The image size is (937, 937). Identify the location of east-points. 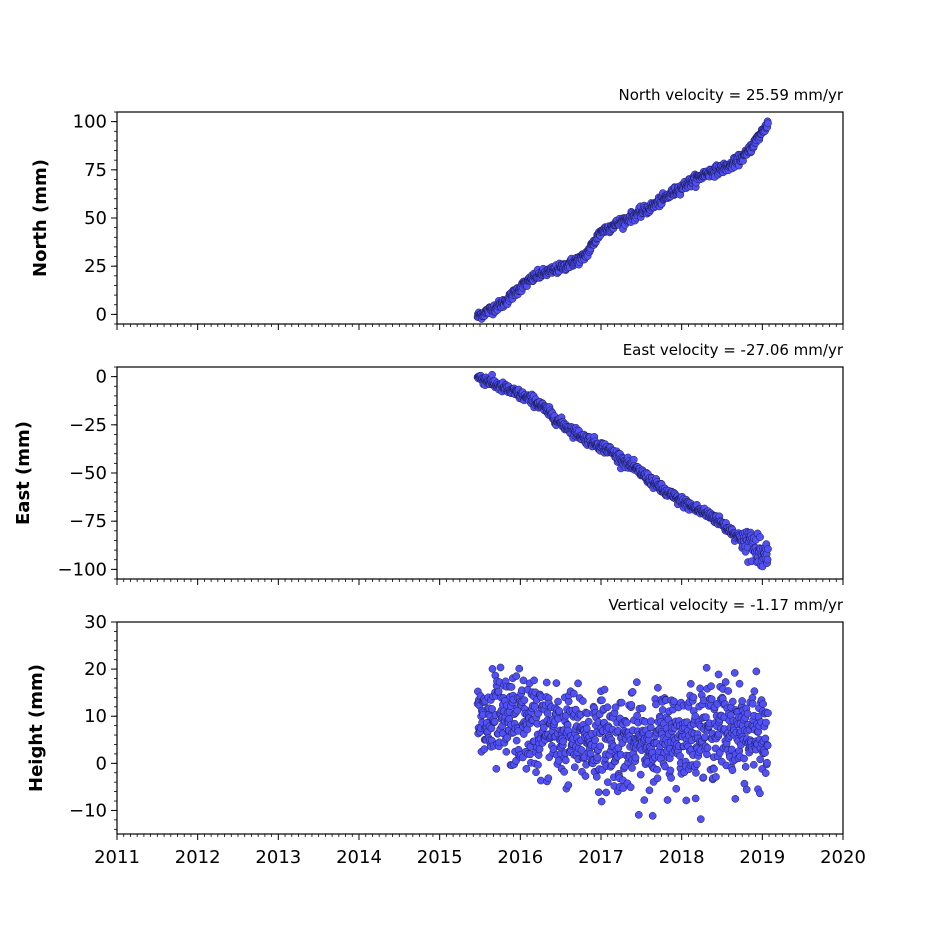
(622, 470).